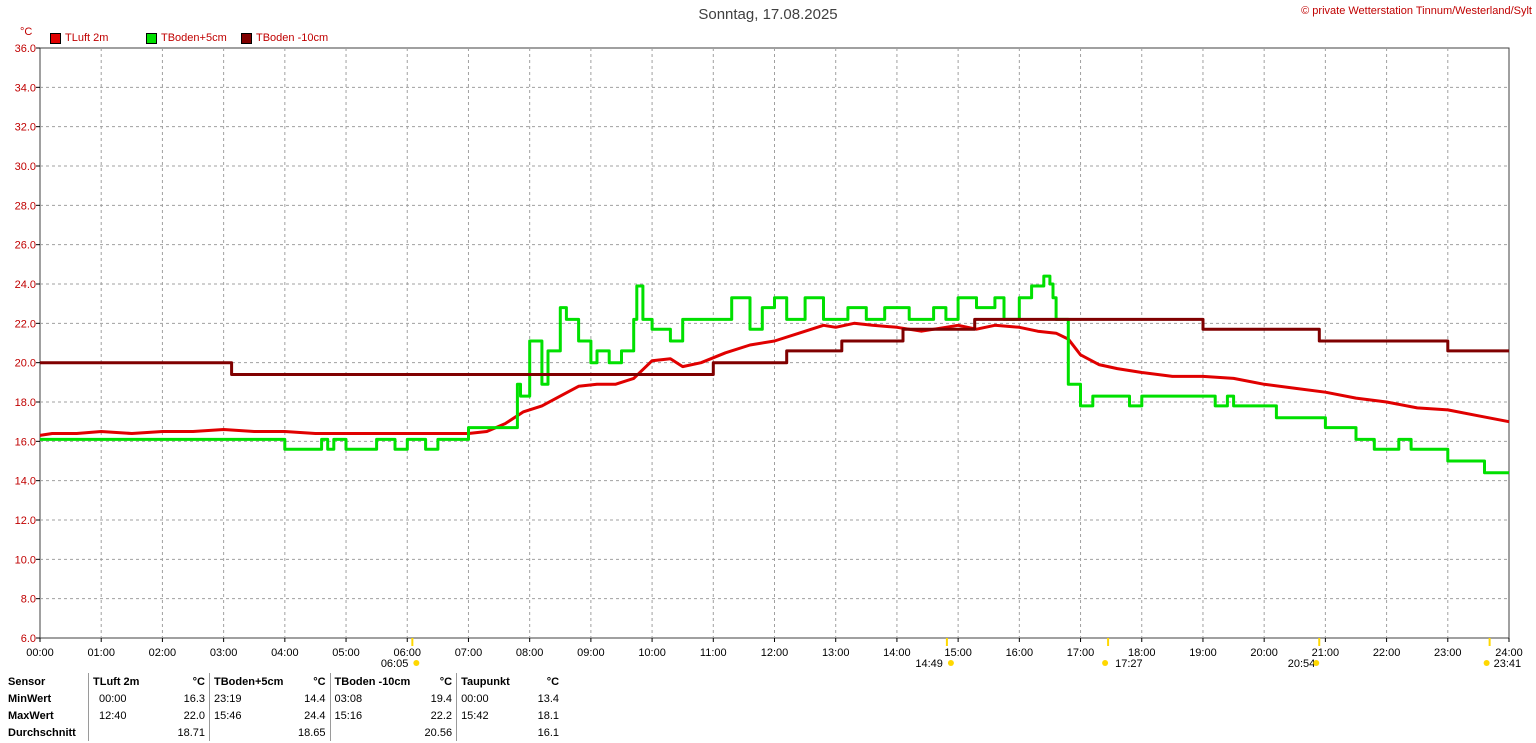  What do you see at coordinates (774, 346) in the screenshot?
I see `series-line-tboden-10cm` at bounding box center [774, 346].